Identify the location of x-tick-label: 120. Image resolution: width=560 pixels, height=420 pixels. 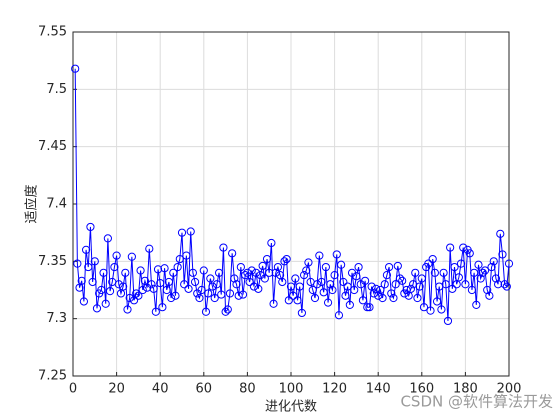
(334, 389).